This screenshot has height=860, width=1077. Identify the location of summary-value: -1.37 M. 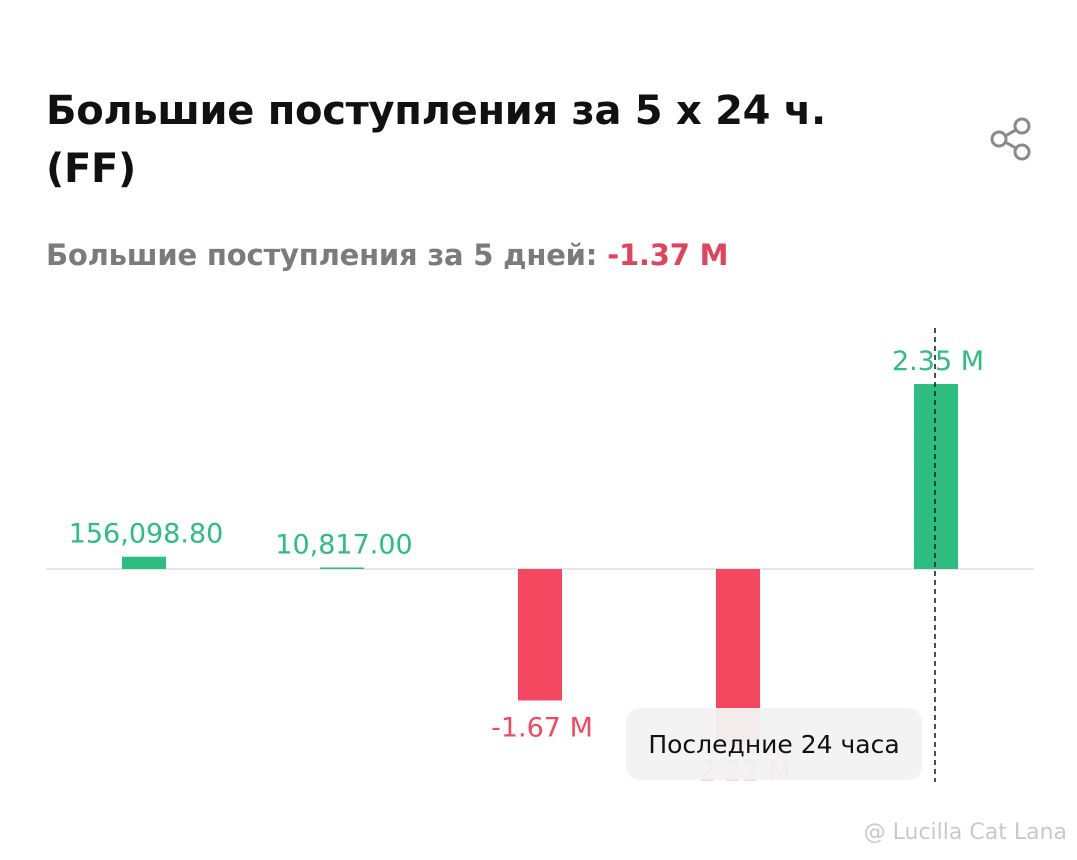
(668, 255).